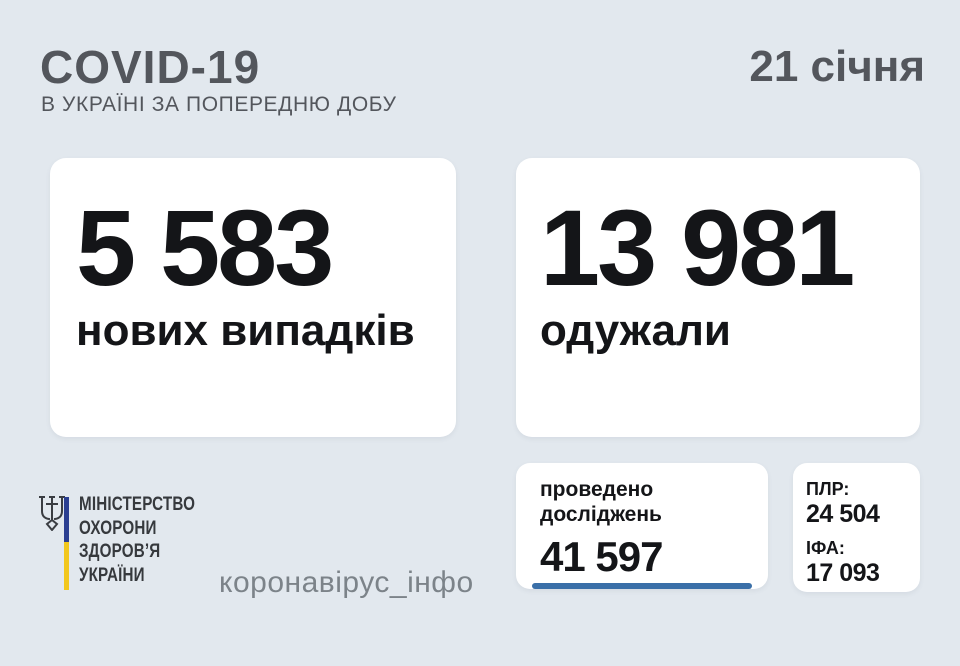 The width and height of the screenshot is (960, 666). Describe the element at coordinates (245, 330) in the screenshot. I see `new-cases-label: нових випадків` at that location.